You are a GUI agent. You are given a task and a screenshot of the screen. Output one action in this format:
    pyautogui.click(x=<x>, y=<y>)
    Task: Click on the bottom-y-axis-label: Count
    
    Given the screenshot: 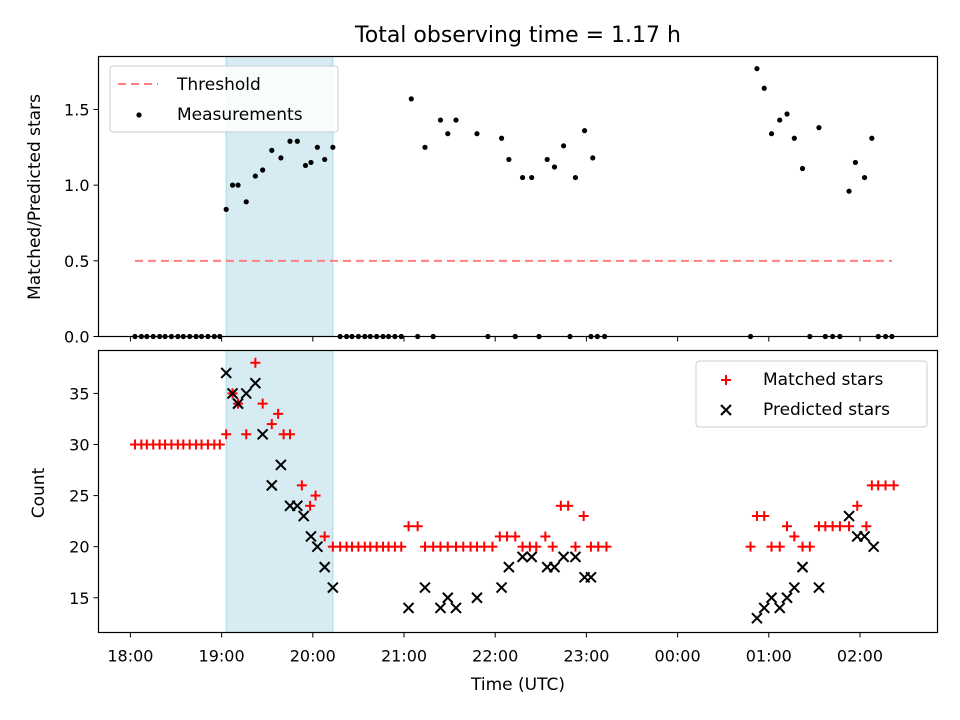 What is the action you would take?
    pyautogui.click(x=39, y=492)
    